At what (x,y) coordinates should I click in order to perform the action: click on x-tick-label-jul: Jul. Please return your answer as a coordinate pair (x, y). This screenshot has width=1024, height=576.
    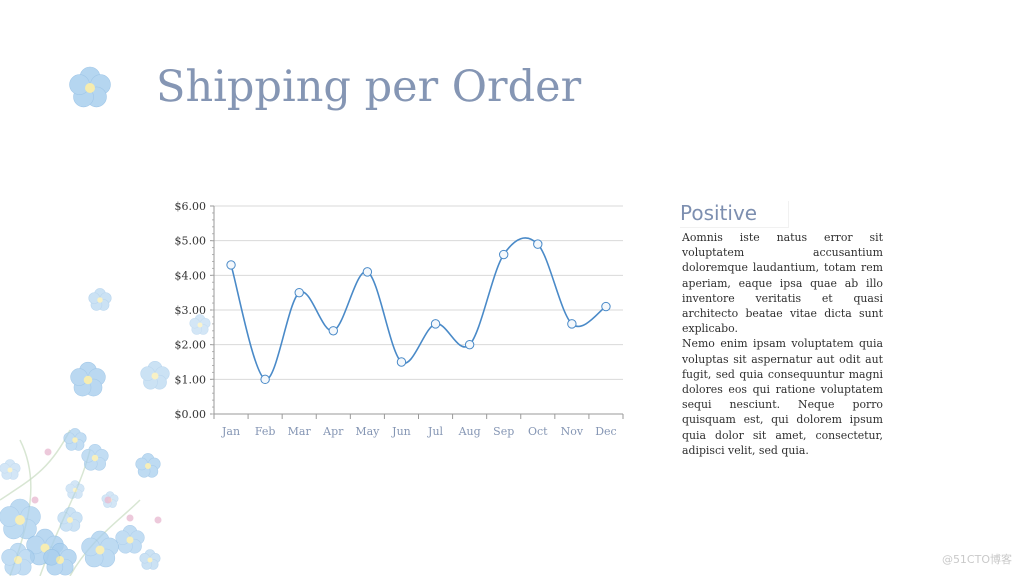
    Looking at the image, I should click on (435, 431).